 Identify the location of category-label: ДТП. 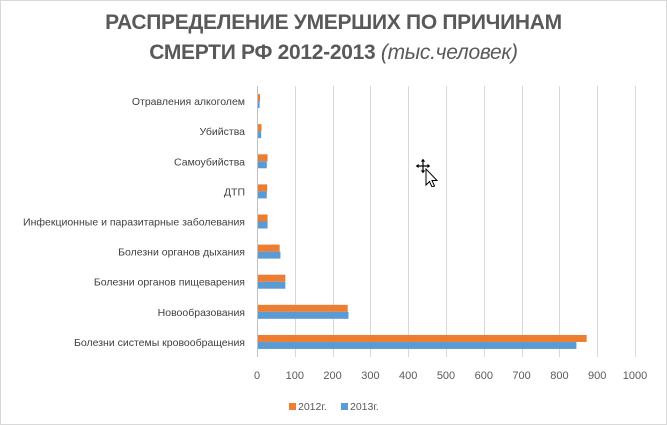
(234, 192).